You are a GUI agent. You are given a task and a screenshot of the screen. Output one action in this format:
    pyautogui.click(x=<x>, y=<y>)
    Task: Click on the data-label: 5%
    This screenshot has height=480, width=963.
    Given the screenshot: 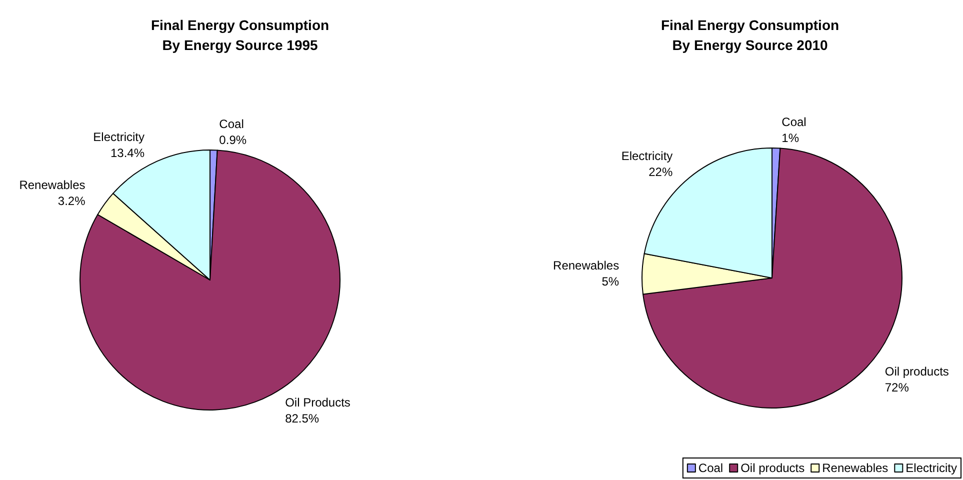 What is the action you would take?
    pyautogui.click(x=611, y=281)
    